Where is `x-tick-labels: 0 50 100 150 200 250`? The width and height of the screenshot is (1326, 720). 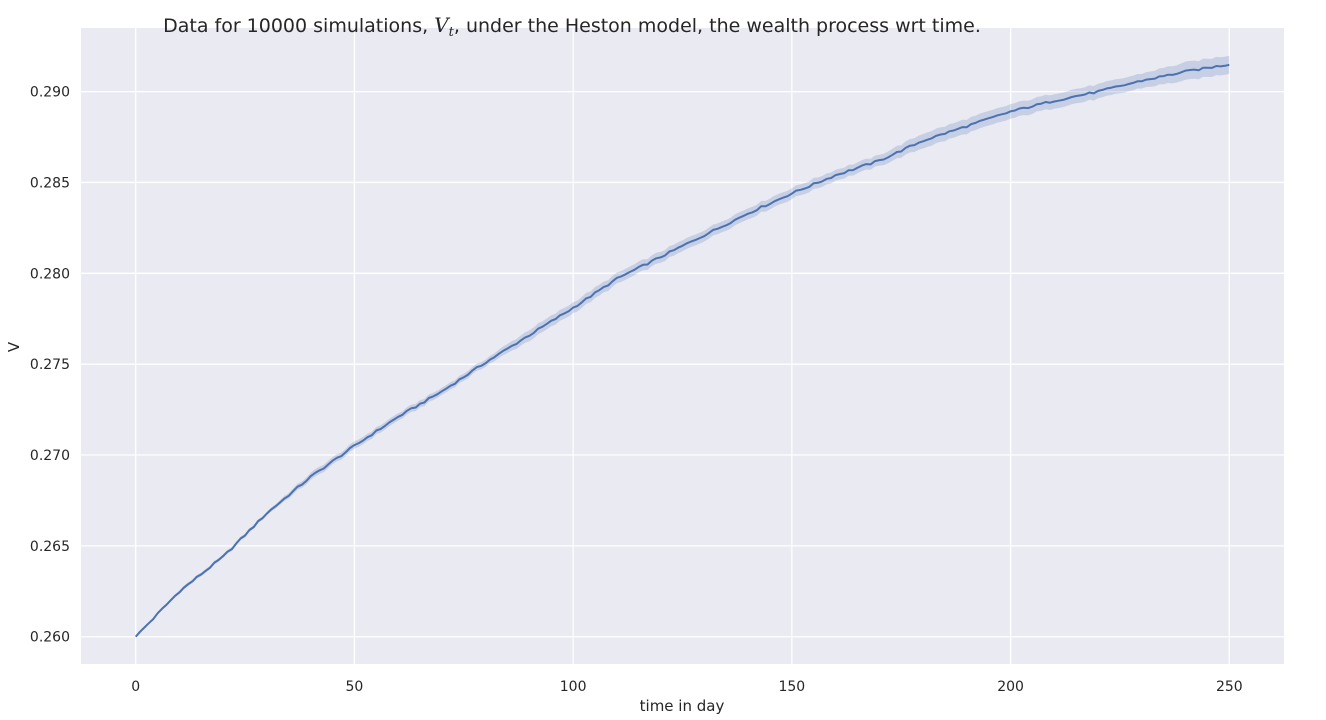 x-tick-labels: 0 50 100 150 200 250 is located at coordinates (686, 687).